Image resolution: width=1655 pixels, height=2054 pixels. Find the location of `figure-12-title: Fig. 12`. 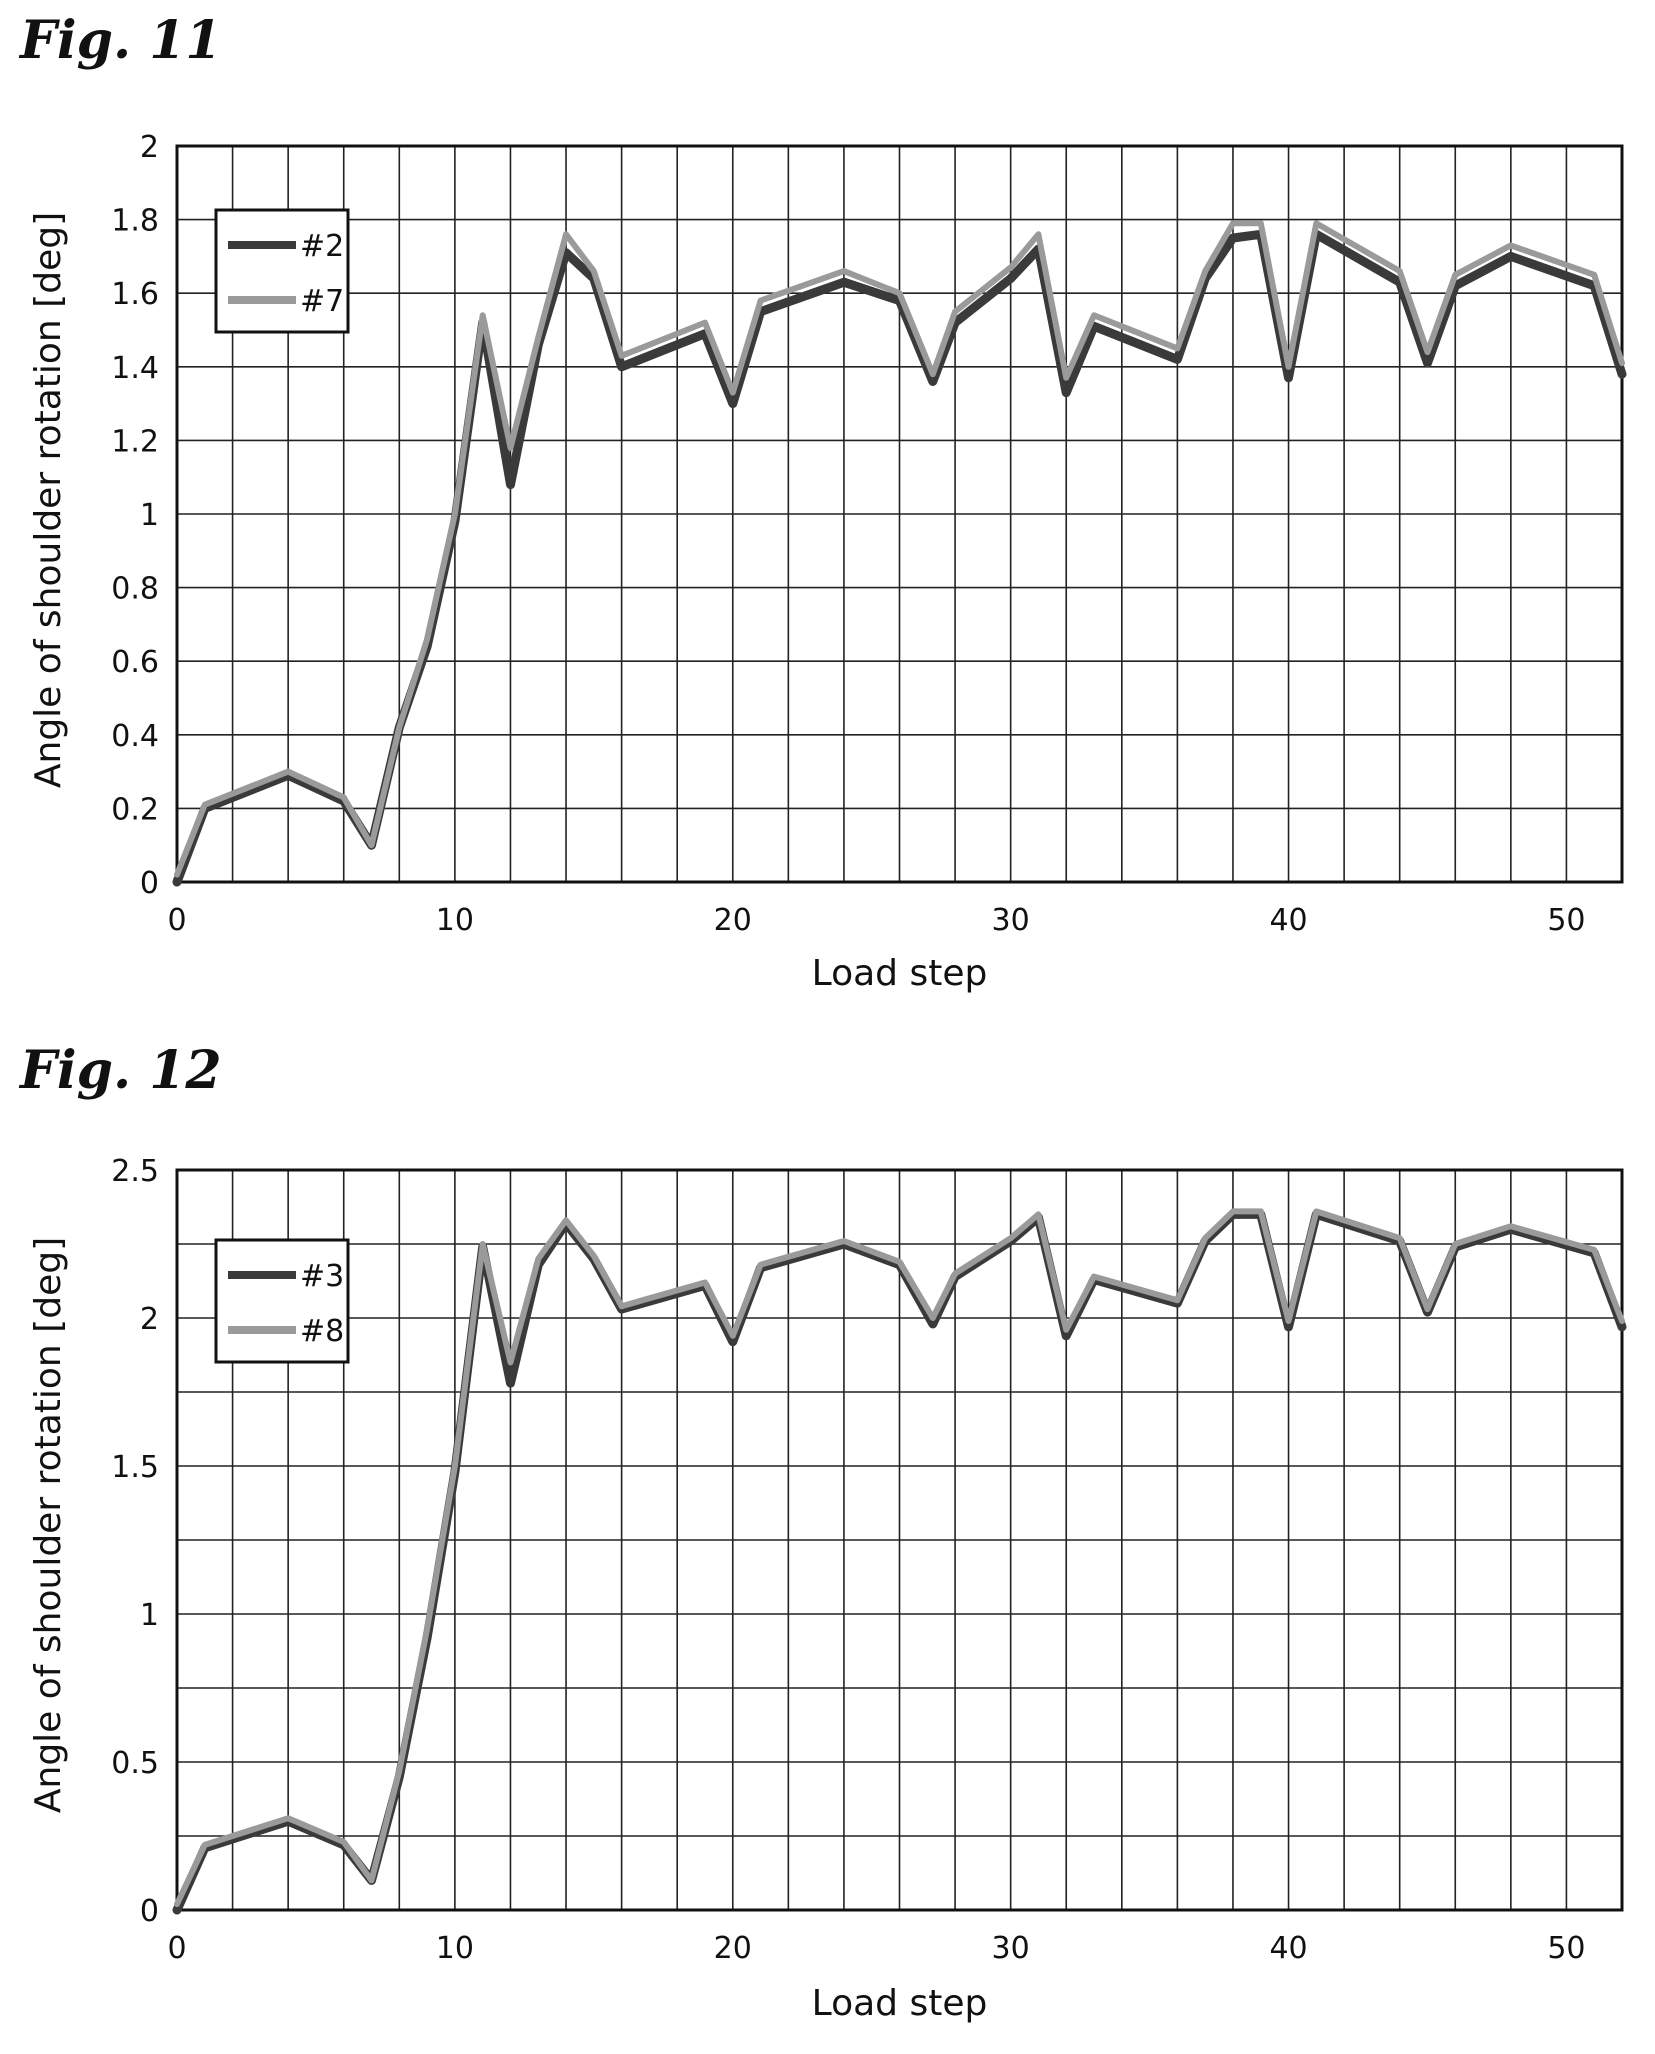

figure-12-title: Fig. 12 is located at coordinates (120, 1070).